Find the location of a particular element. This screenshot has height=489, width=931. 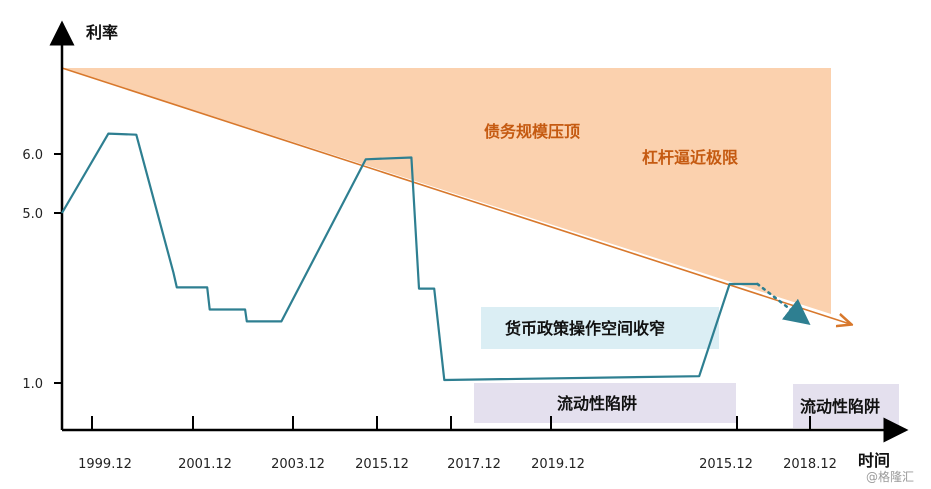

x-tick-label: 2001.12 is located at coordinates (205, 464).